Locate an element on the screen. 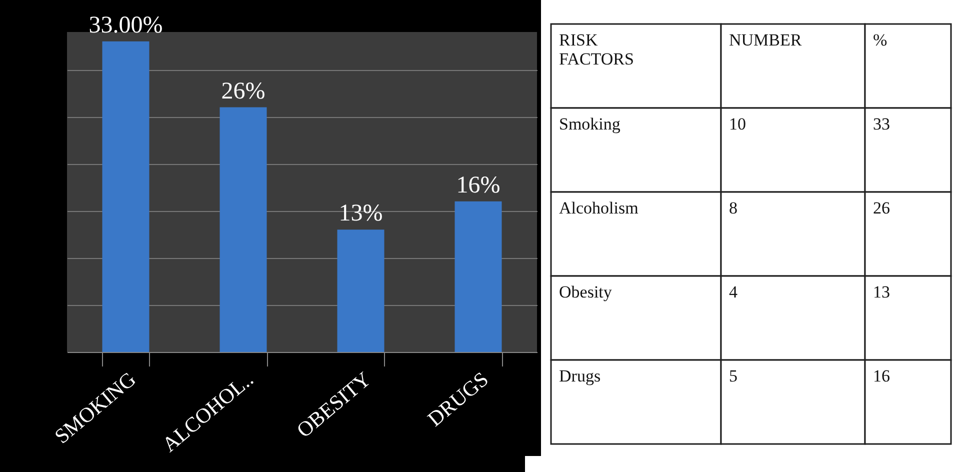  text: 10 is located at coordinates (737, 124).